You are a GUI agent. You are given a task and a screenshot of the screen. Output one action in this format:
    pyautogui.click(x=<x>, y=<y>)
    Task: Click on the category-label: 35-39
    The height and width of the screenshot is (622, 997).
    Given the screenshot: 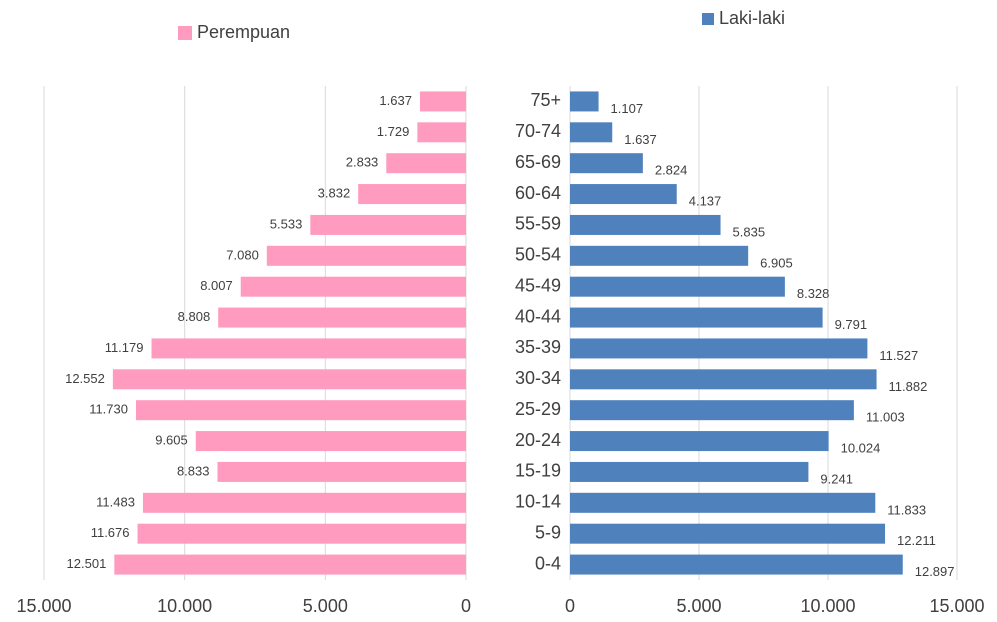 What is the action you would take?
    pyautogui.click(x=538, y=347)
    